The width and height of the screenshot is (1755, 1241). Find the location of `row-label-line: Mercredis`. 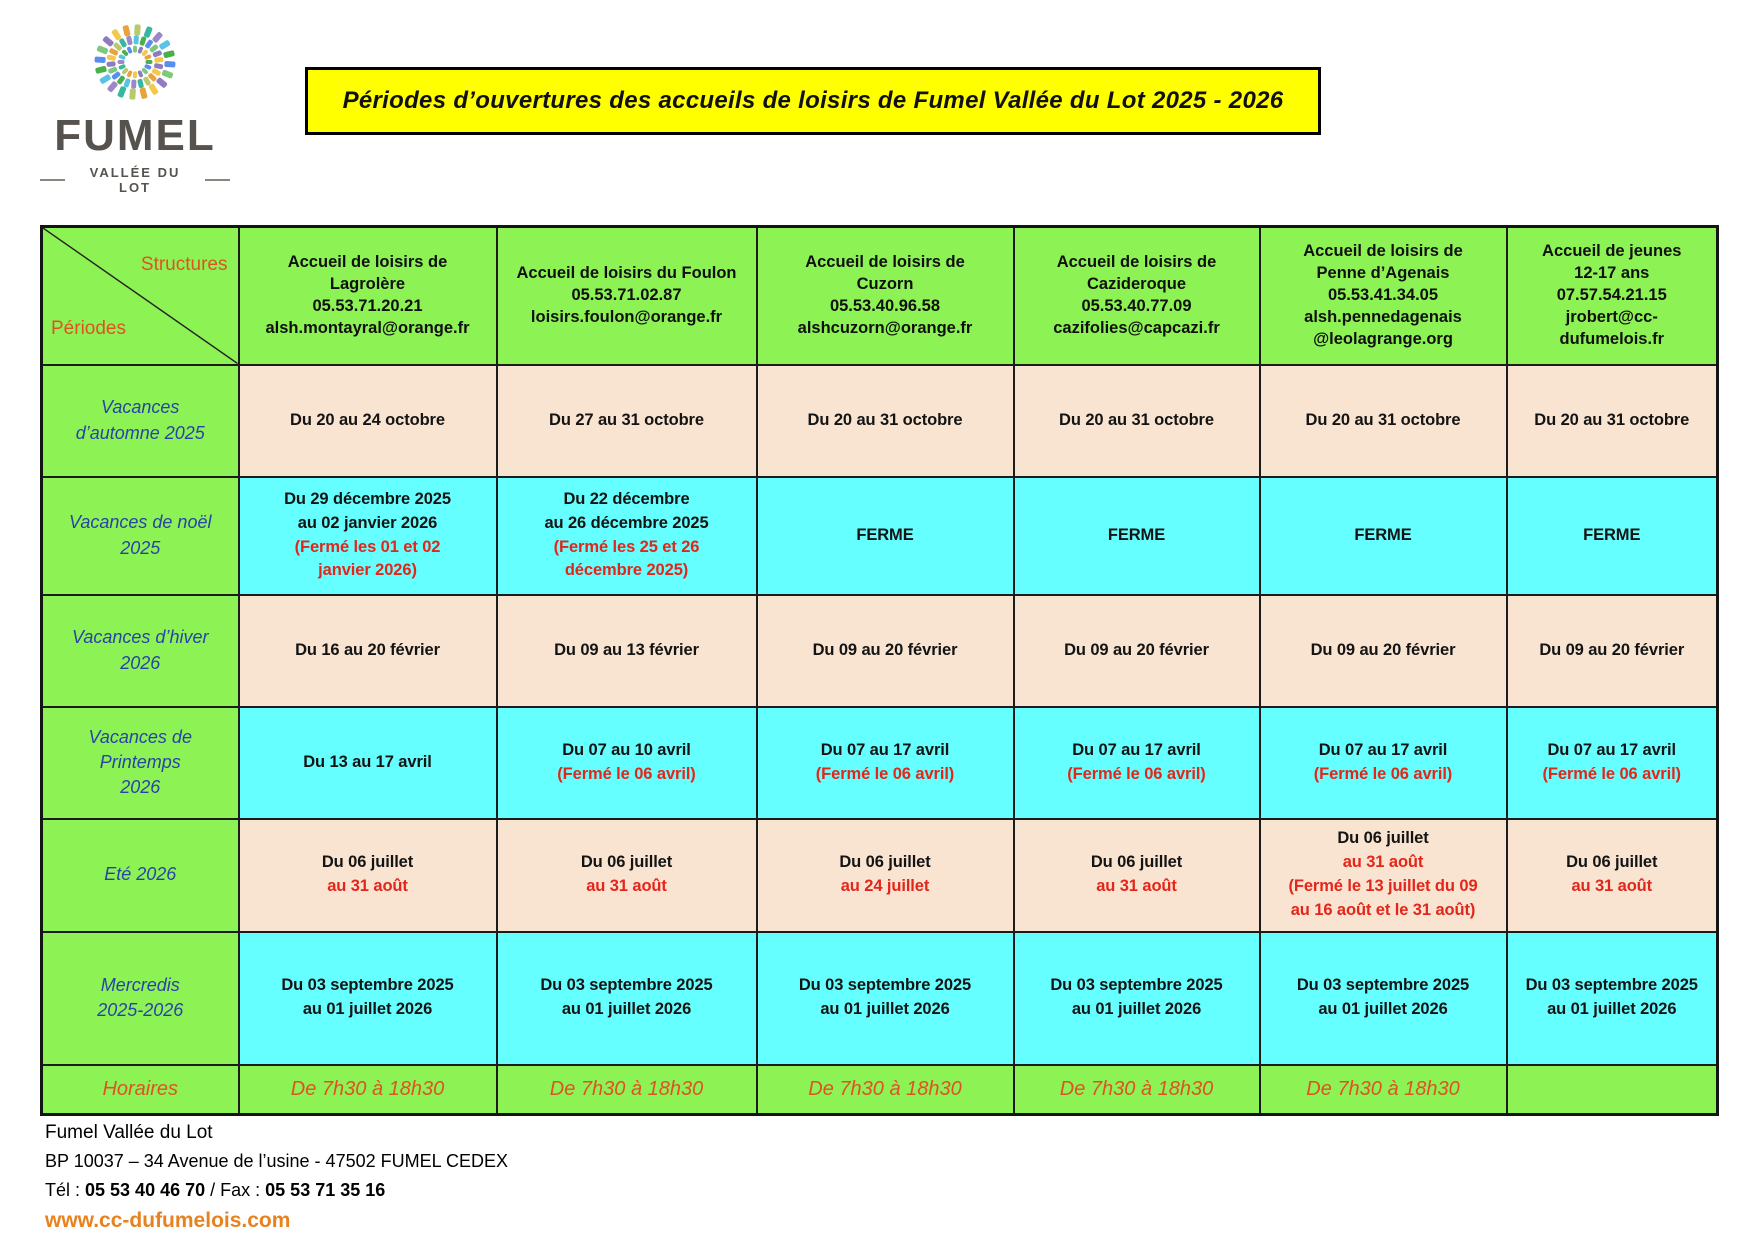

row-label-line: Mercredis is located at coordinates (140, 984).